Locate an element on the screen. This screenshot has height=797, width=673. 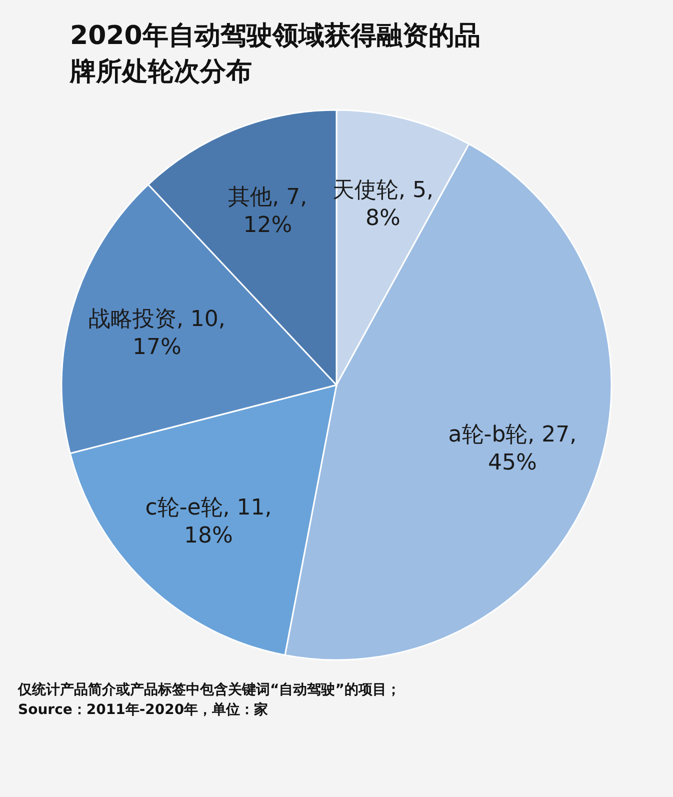
text: 17% is located at coordinates (157, 347).